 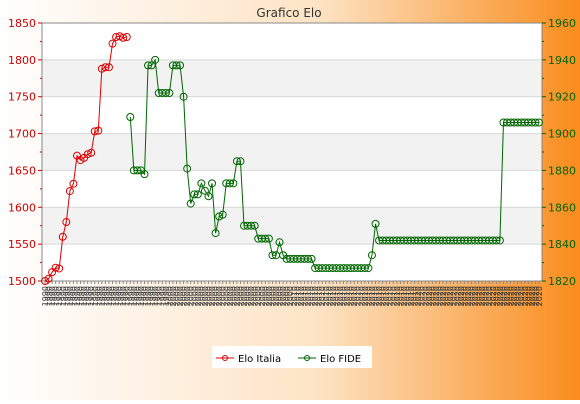 What do you see at coordinates (292, 152) in the screenshot?
I see `grid-band` at bounding box center [292, 152].